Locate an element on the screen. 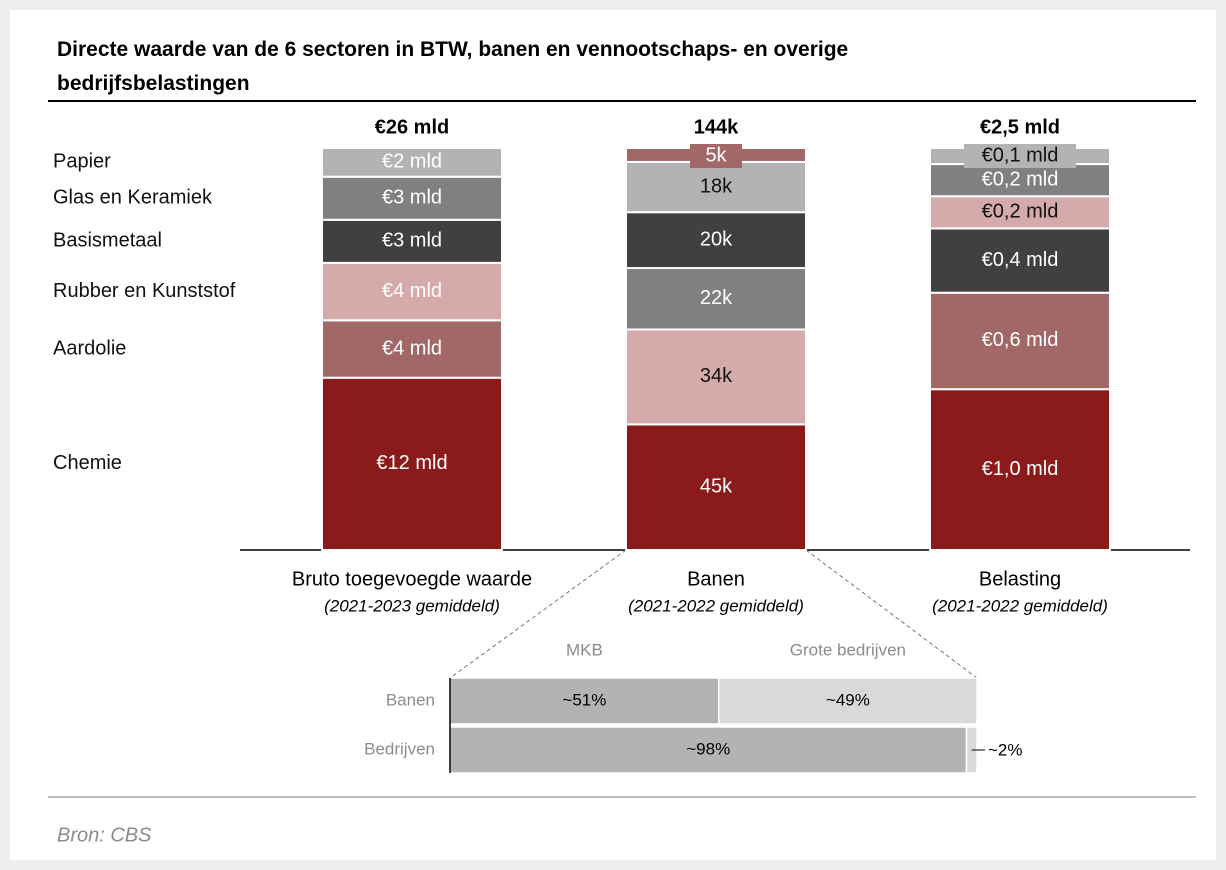 The image size is (1226, 870). legend-label: Chemie is located at coordinates (87, 463).